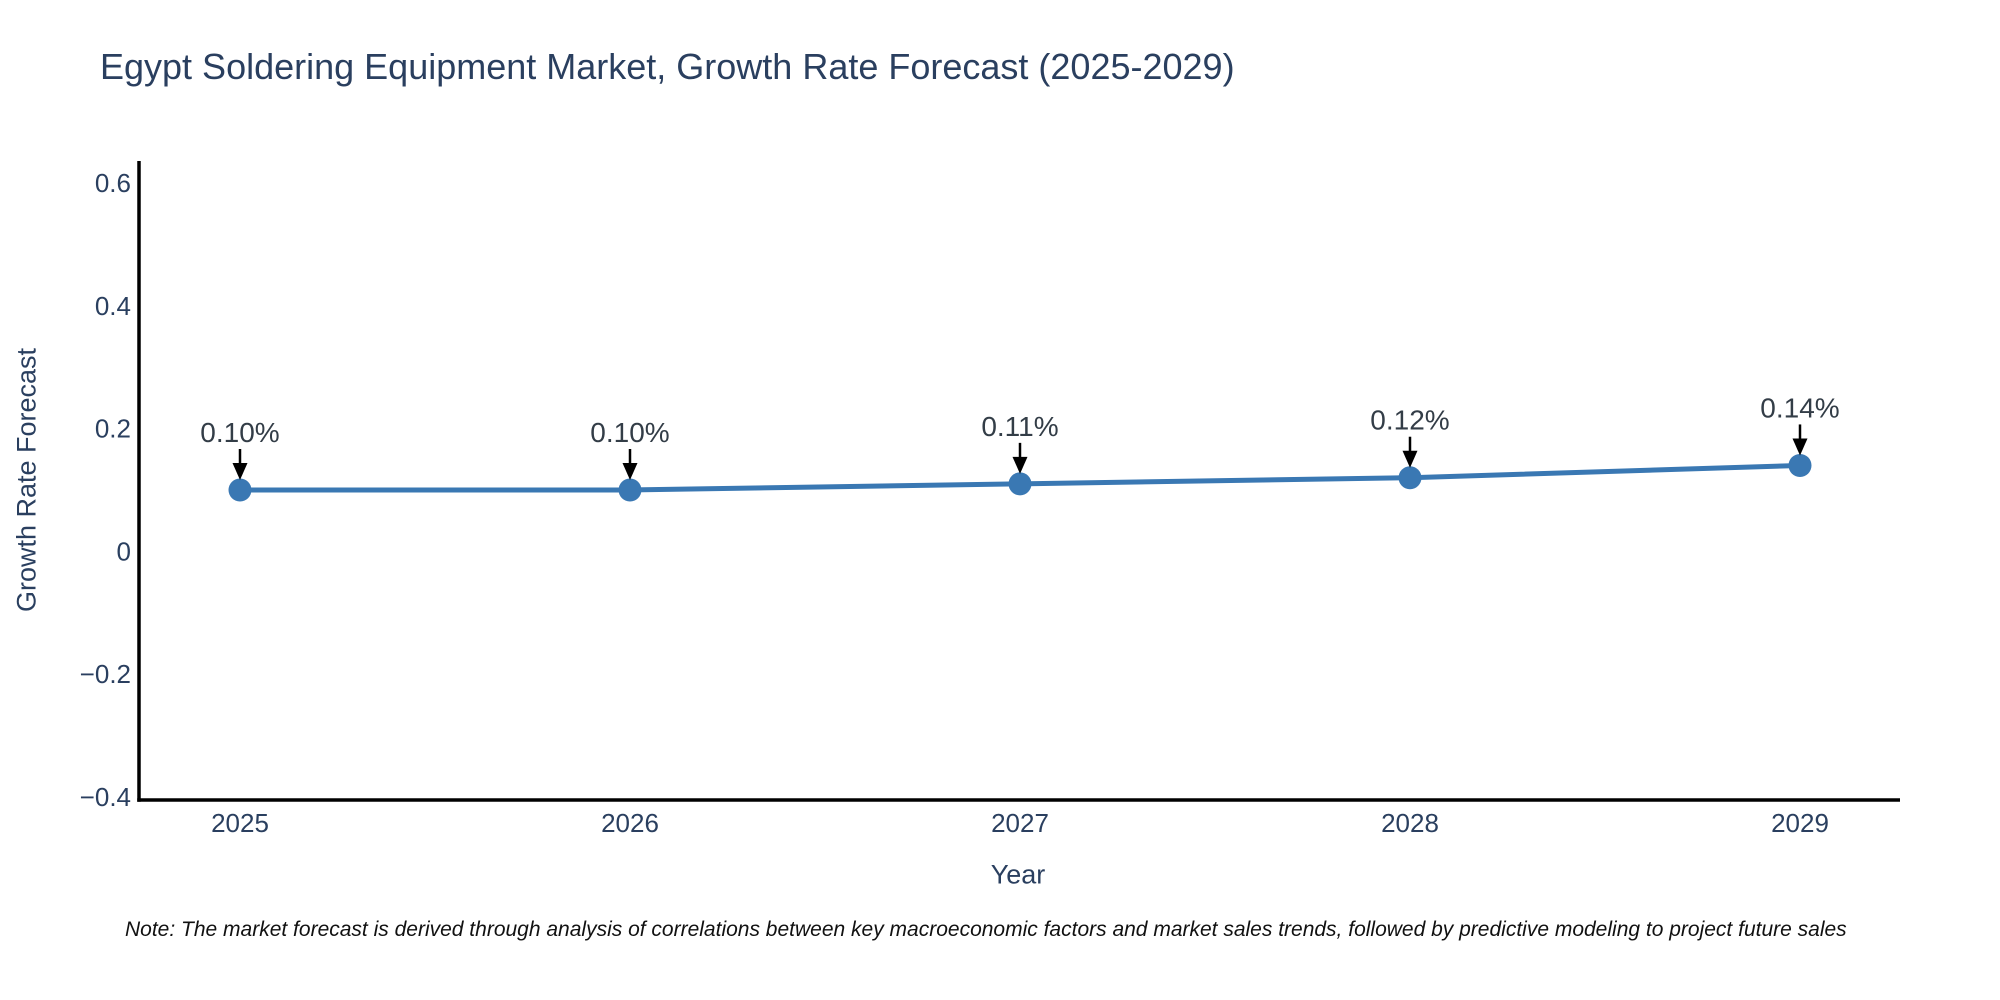  What do you see at coordinates (1018, 874) in the screenshot?
I see `x-axis-title: Year` at bounding box center [1018, 874].